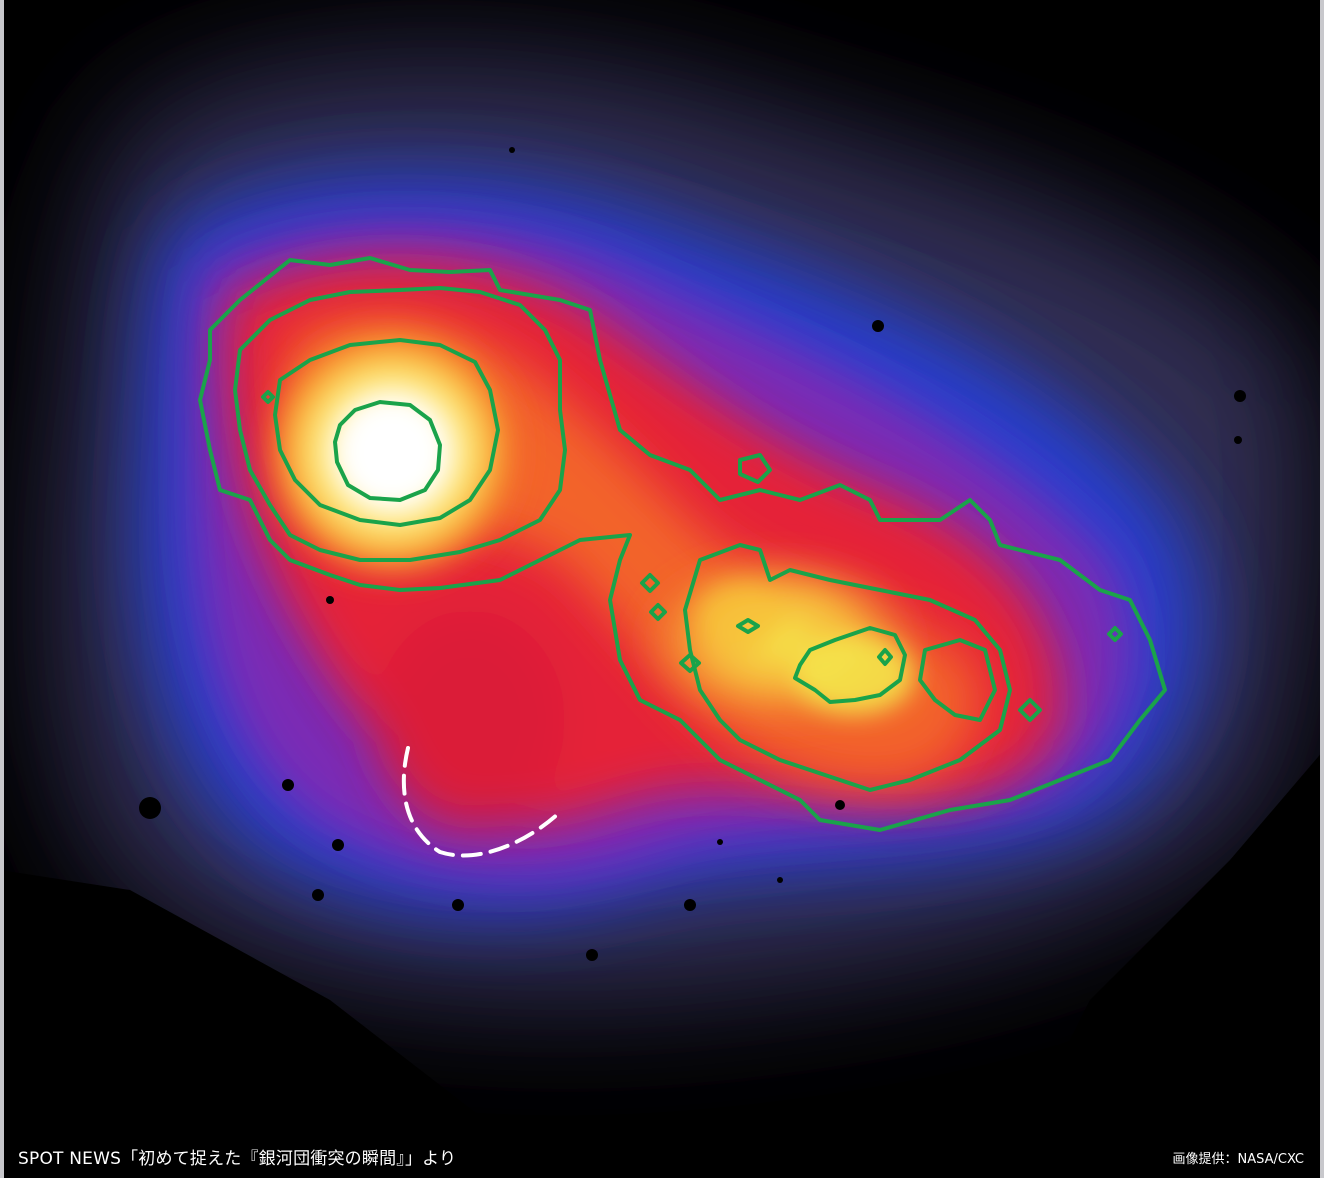  I want to click on contour-sub-mid, so click(847, 667).